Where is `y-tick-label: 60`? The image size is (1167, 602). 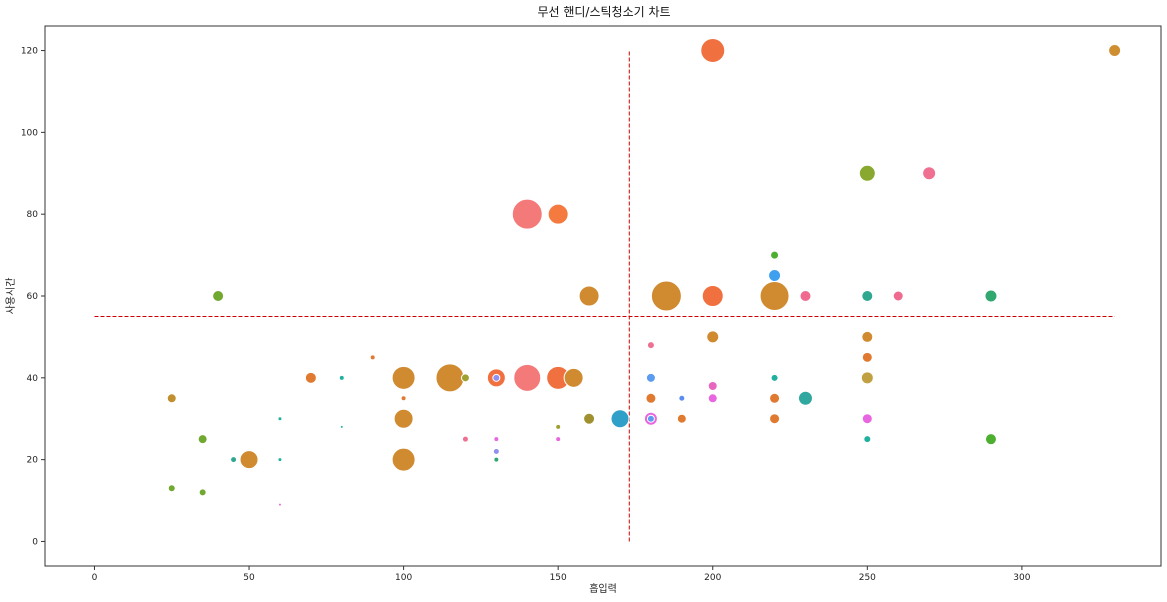 y-tick-label: 60 is located at coordinates (33, 297).